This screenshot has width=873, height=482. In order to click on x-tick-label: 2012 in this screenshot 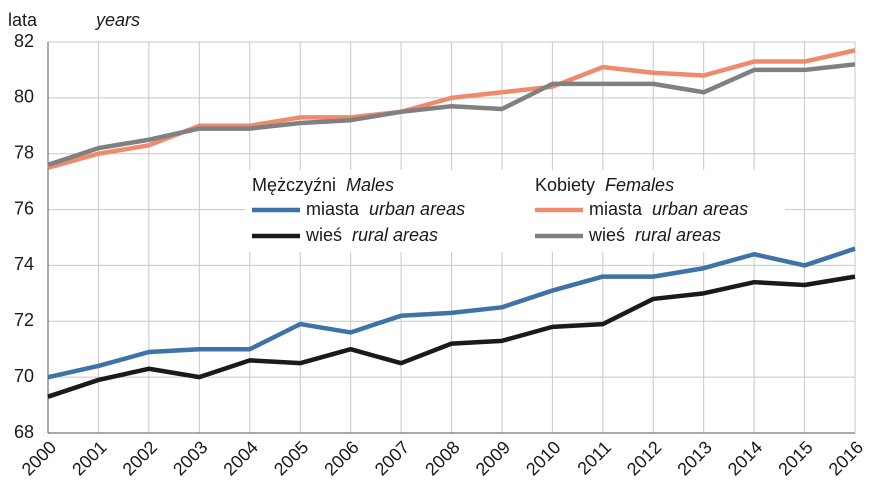, I will do `click(644, 458)`.